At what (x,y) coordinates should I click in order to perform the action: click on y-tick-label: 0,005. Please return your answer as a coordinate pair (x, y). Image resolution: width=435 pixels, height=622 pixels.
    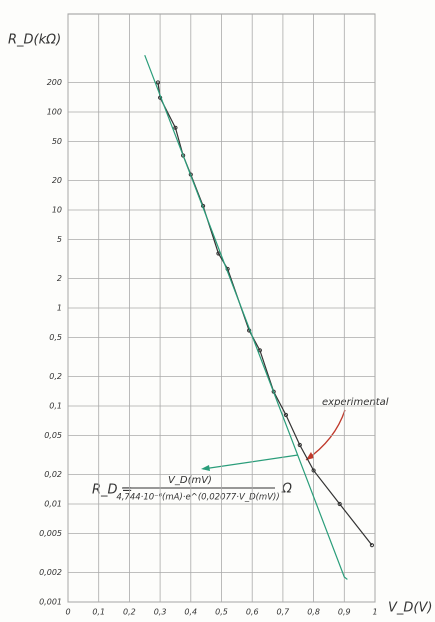
    Looking at the image, I should click on (50, 533).